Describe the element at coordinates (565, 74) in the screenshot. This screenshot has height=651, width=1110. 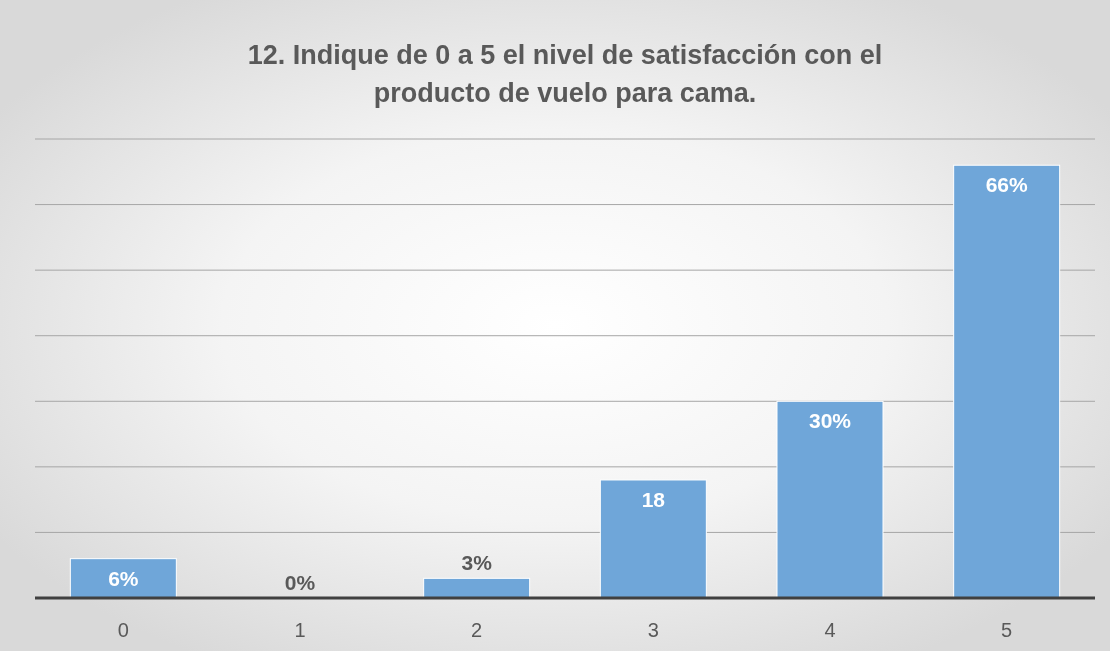
I see `chart-title: 12. Indique de 0 a 5 el nivel de satisfacción con el producto de vuelo para cama.` at that location.